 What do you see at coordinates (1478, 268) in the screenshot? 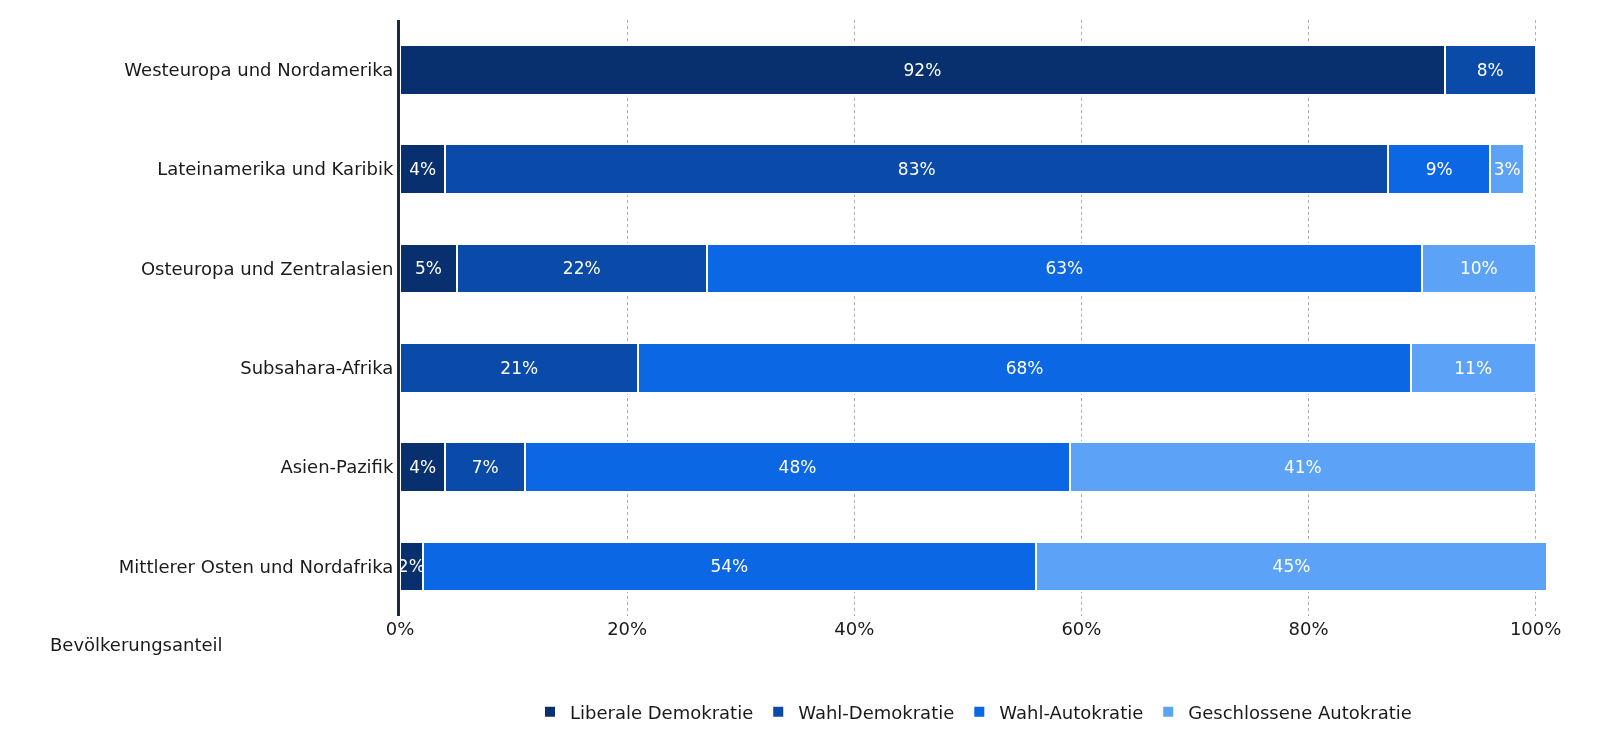
I see `data-label: 10%` at bounding box center [1478, 268].